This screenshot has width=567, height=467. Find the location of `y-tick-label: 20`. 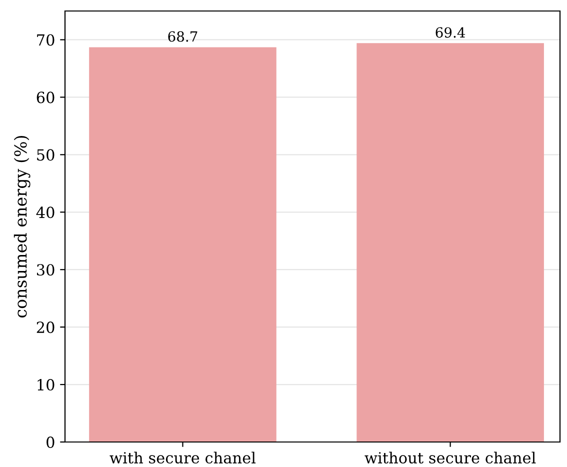

y-tick-label: 20 is located at coordinates (45, 328).